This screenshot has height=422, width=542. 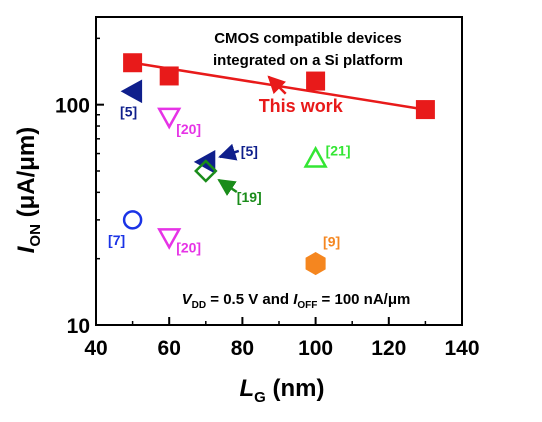 What do you see at coordinates (95, 348) in the screenshot?
I see `x-tick-label: 40` at bounding box center [95, 348].